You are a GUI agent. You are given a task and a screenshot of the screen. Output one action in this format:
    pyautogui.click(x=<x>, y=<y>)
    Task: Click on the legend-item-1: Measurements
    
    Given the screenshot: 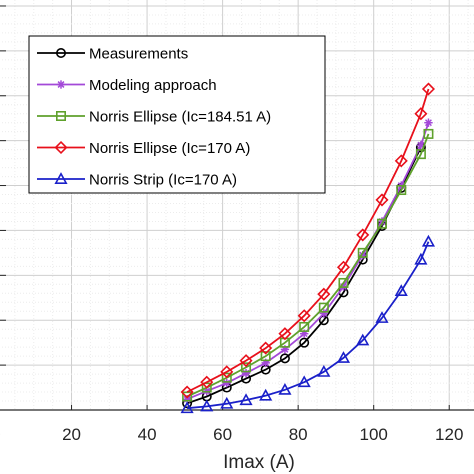 What is the action you would take?
    pyautogui.click(x=112, y=54)
    